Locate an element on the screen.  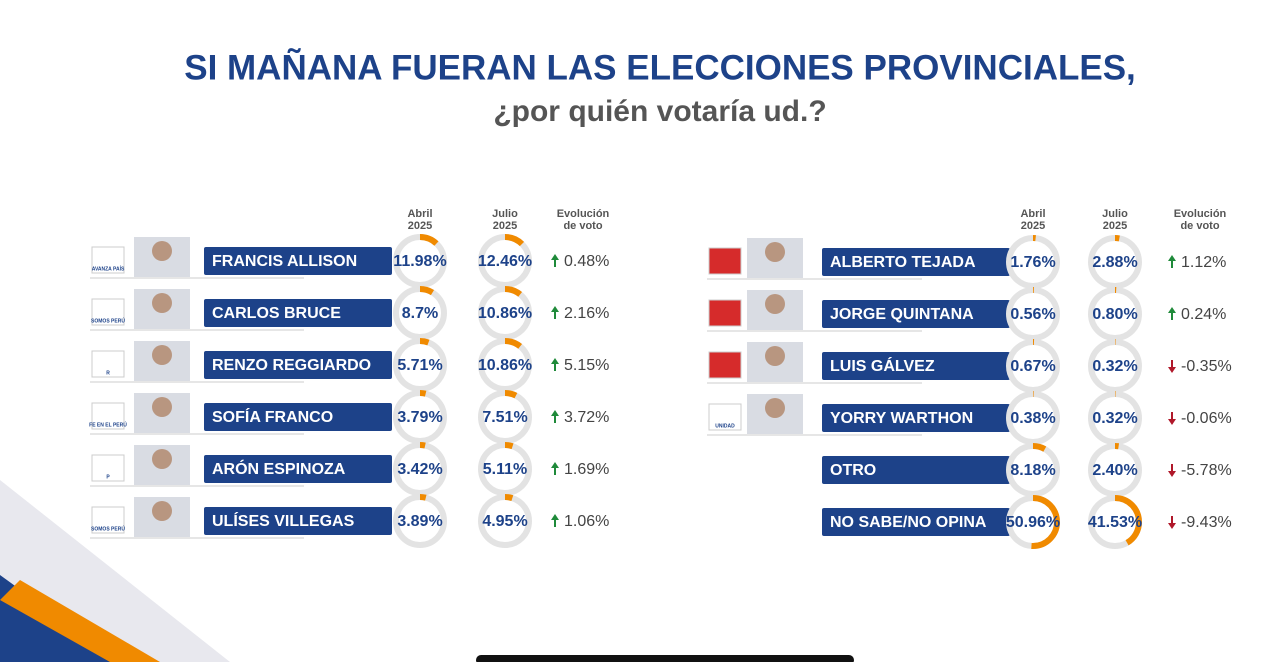
candidate-name: RENZO REGGIARDO is located at coordinates (291, 365).